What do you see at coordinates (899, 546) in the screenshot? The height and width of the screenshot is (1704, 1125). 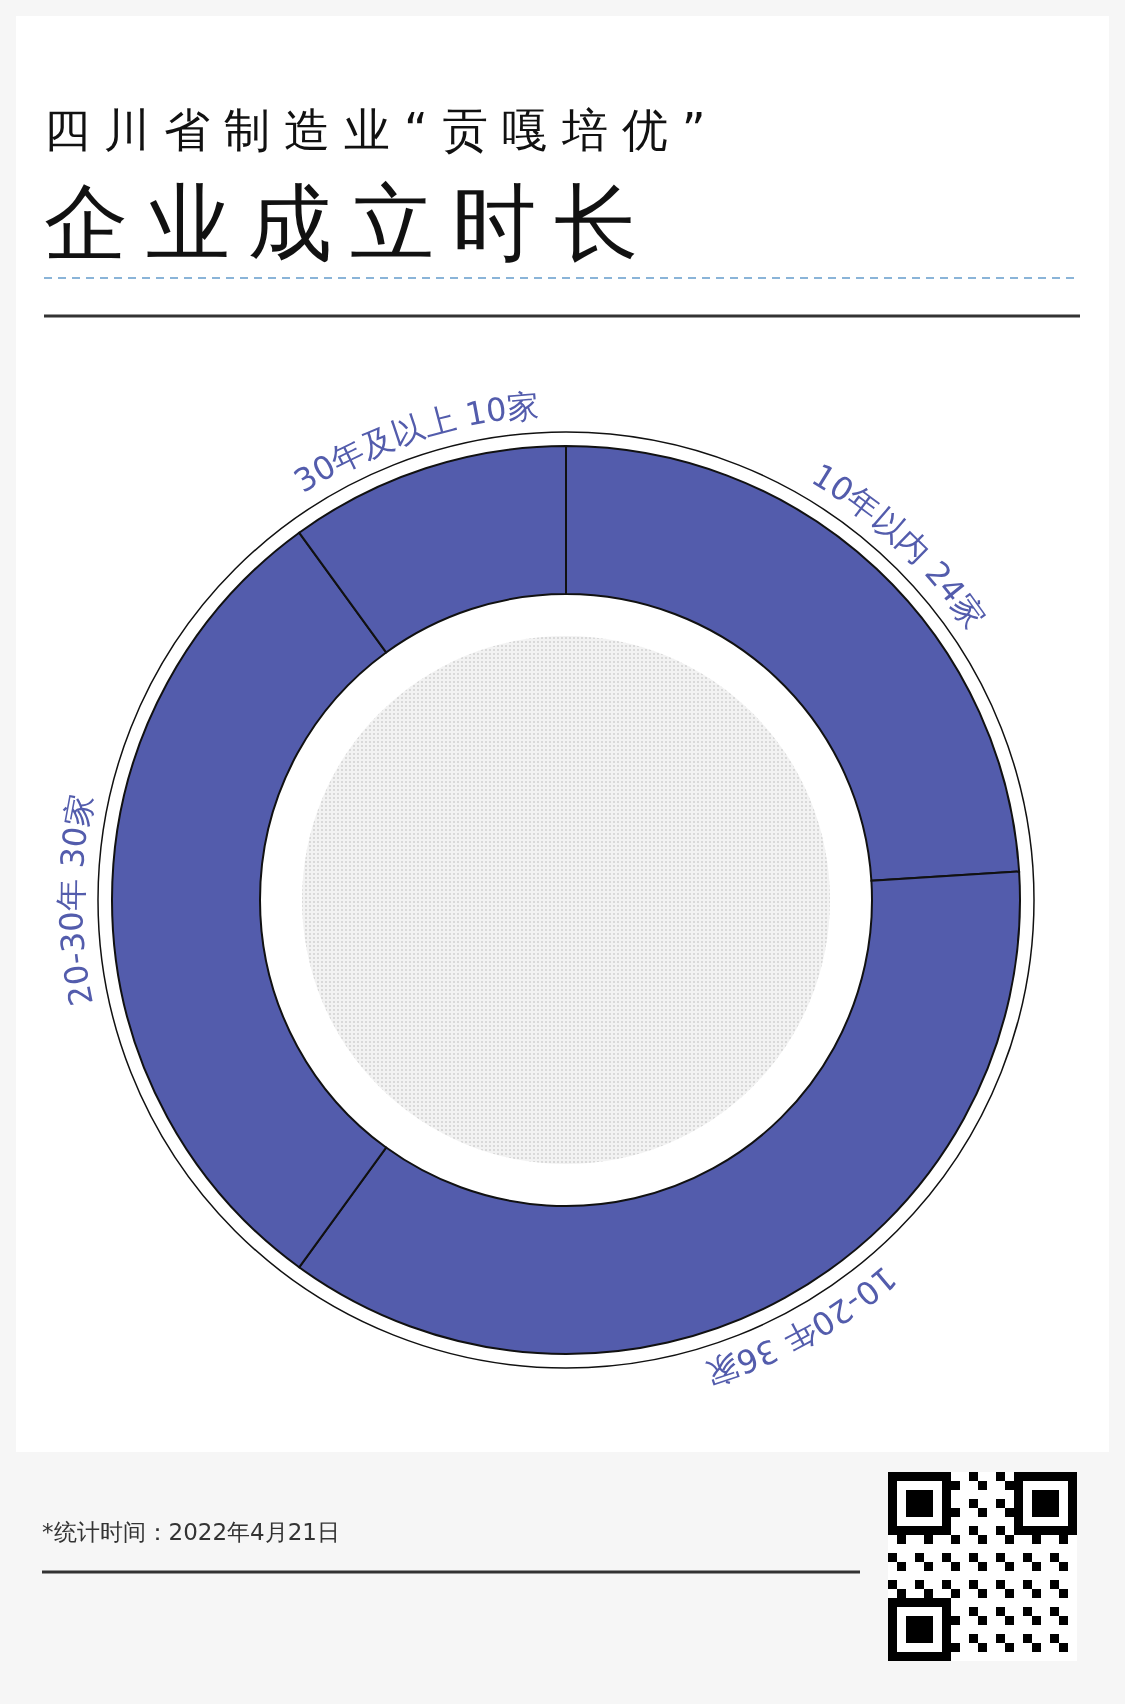 I see `slice-label: 10年以内 24家` at bounding box center [899, 546].